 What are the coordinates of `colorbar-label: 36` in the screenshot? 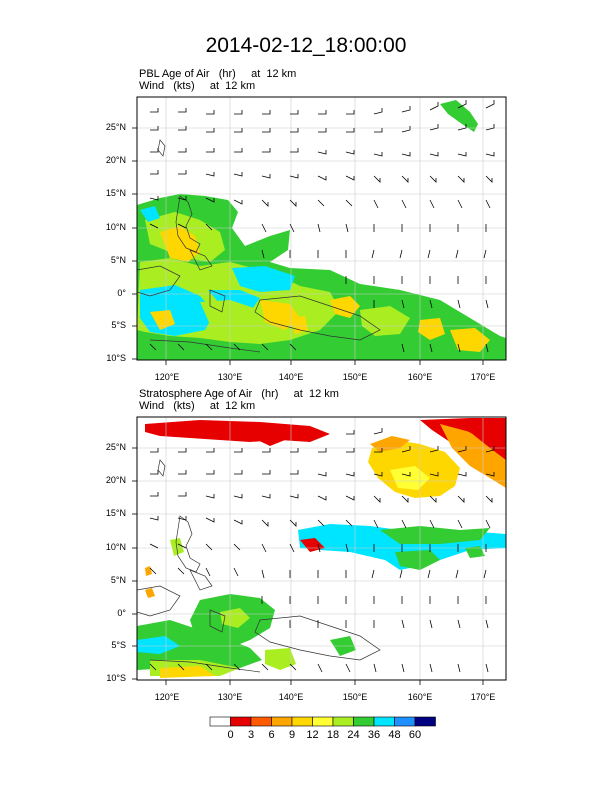 It's located at (374, 735).